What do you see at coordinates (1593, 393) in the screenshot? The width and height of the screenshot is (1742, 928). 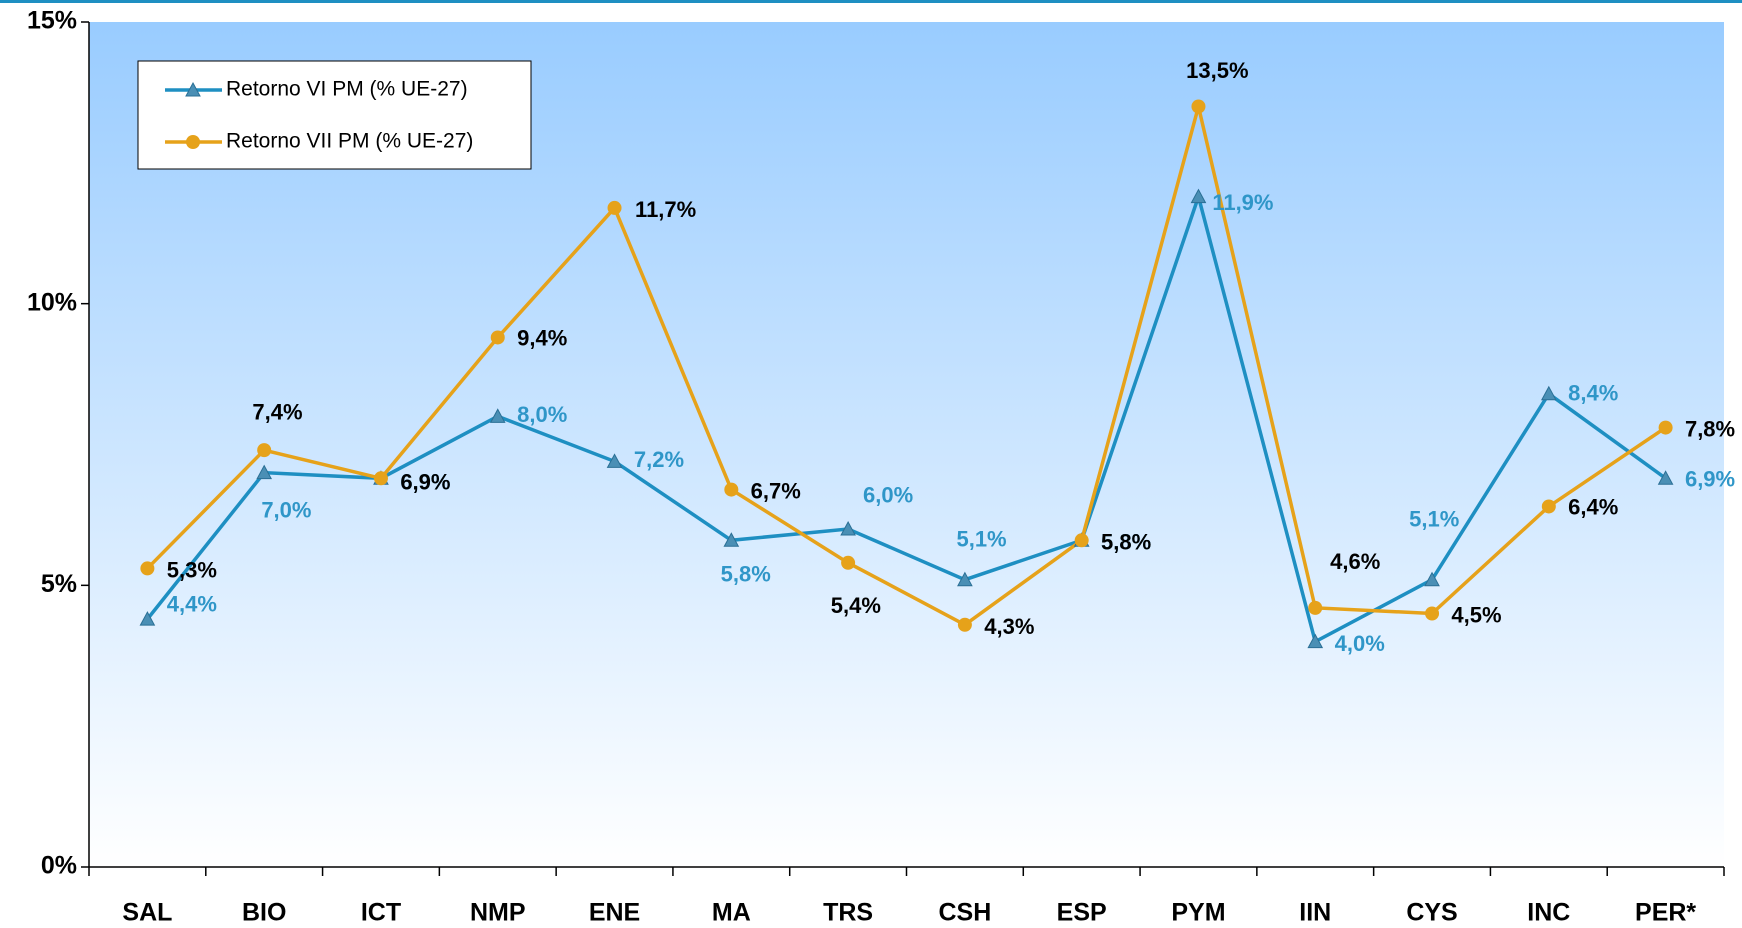 I see `data-label: 8,4%` at bounding box center [1593, 393].